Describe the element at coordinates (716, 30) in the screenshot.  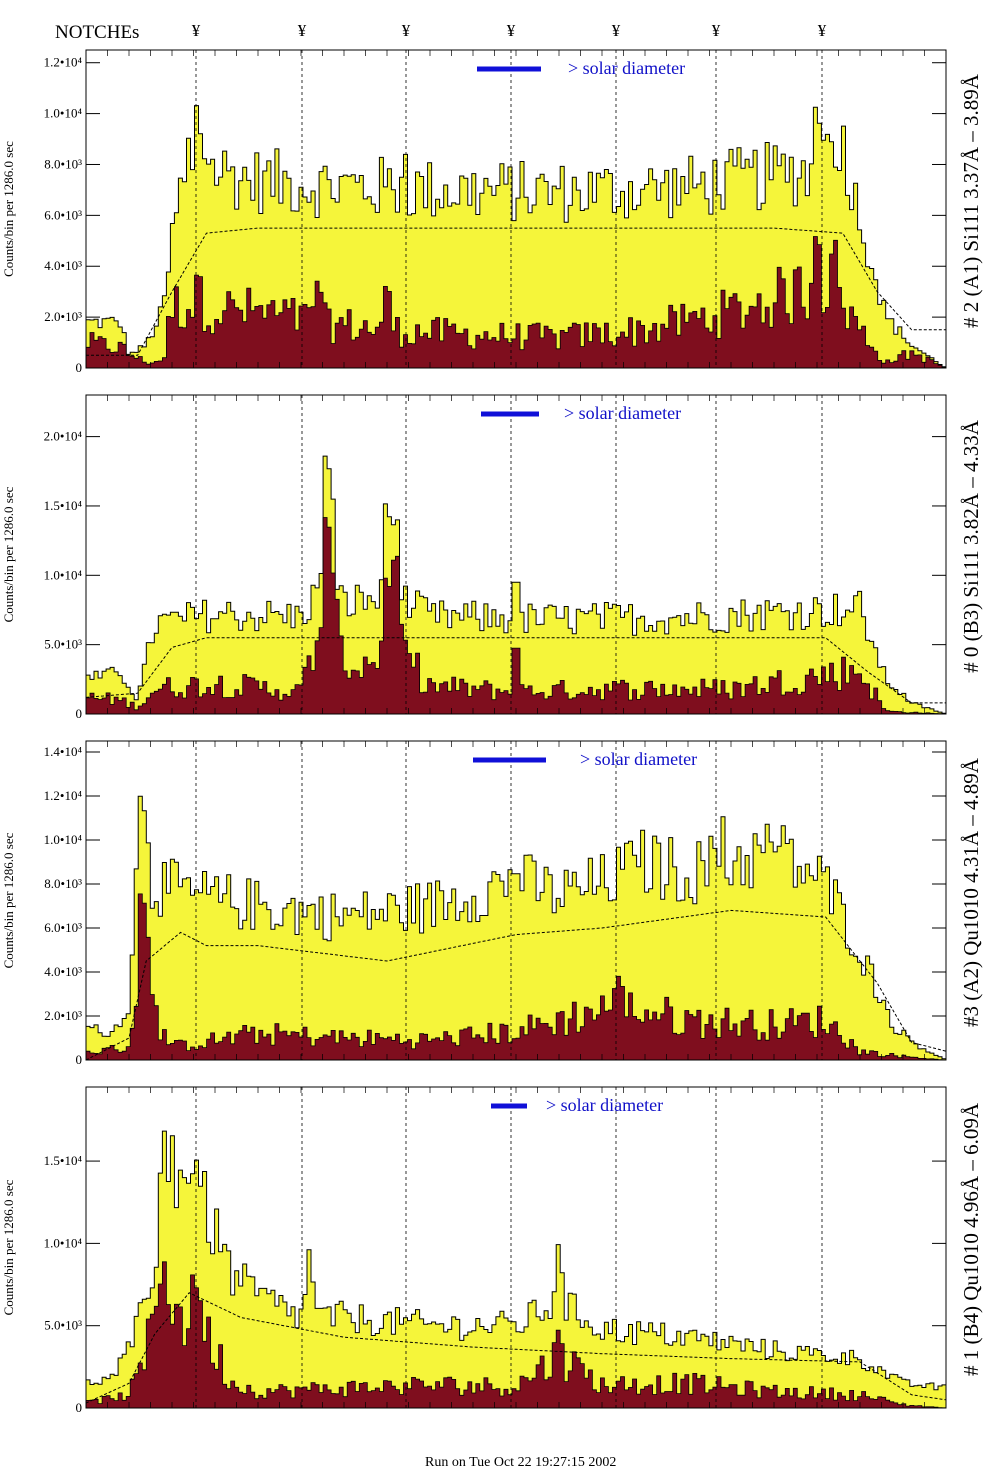
I see `notch-mark-6: ¥` at that location.